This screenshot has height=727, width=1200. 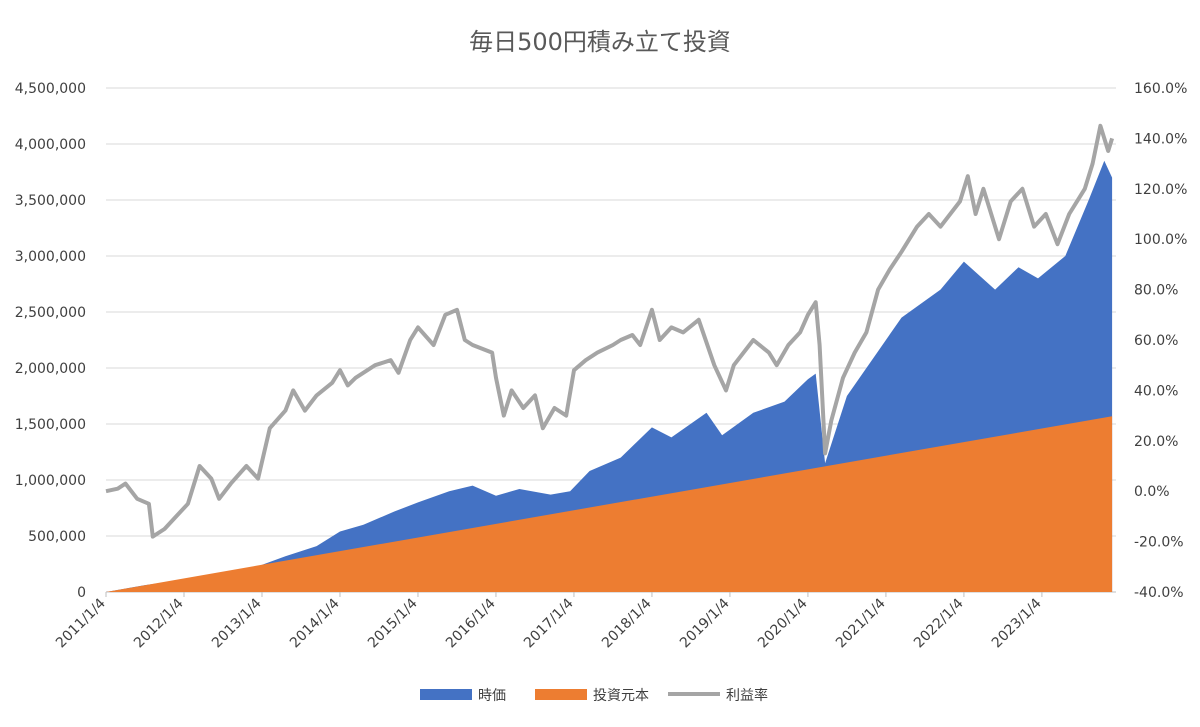 I want to click on y-right-tick-label: -20.0%, so click(x=1159, y=543).